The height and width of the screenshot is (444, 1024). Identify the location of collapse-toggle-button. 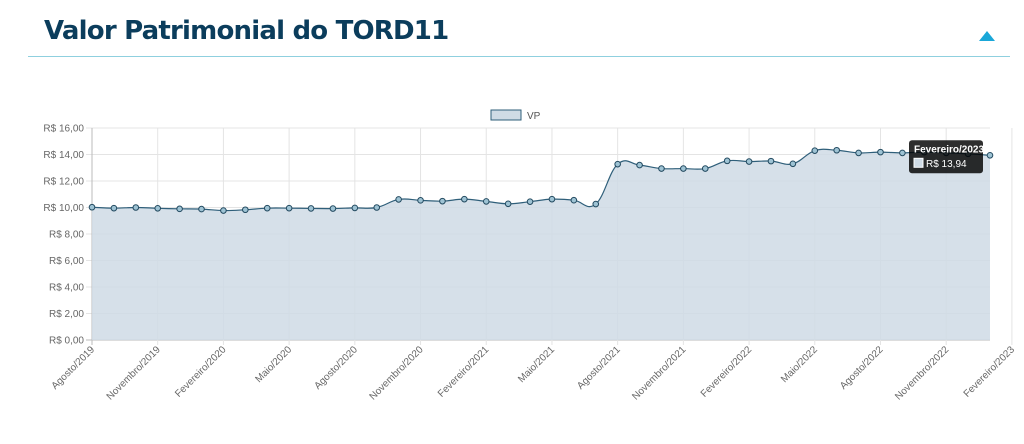
(987, 36).